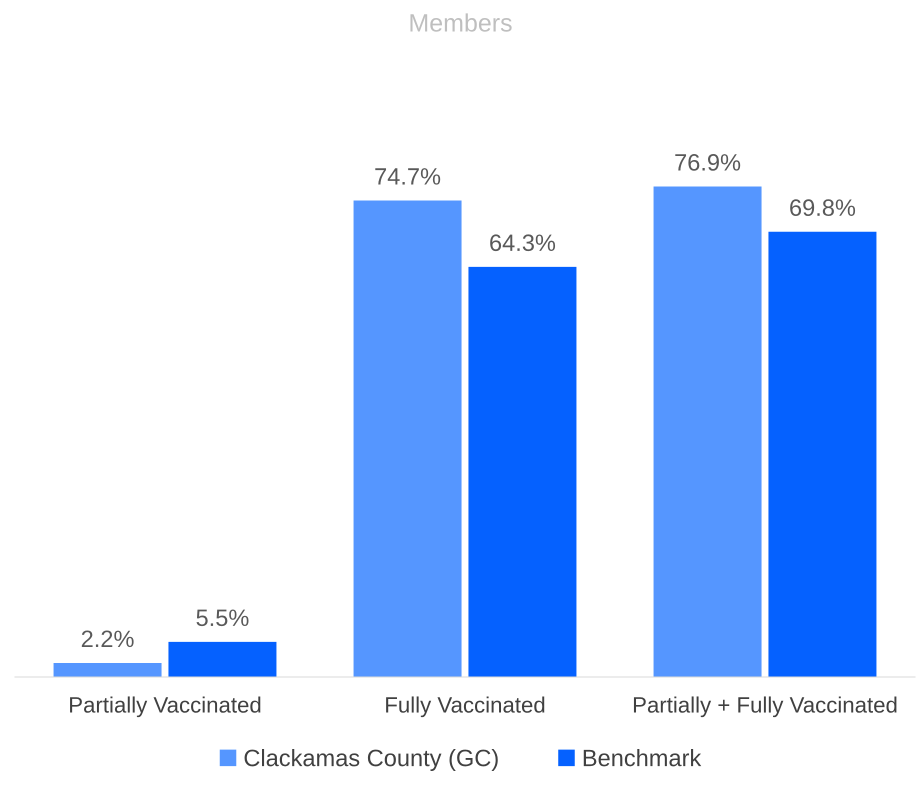  Describe the element at coordinates (823, 207) in the screenshot. I see `data-label: 69.8%` at that location.